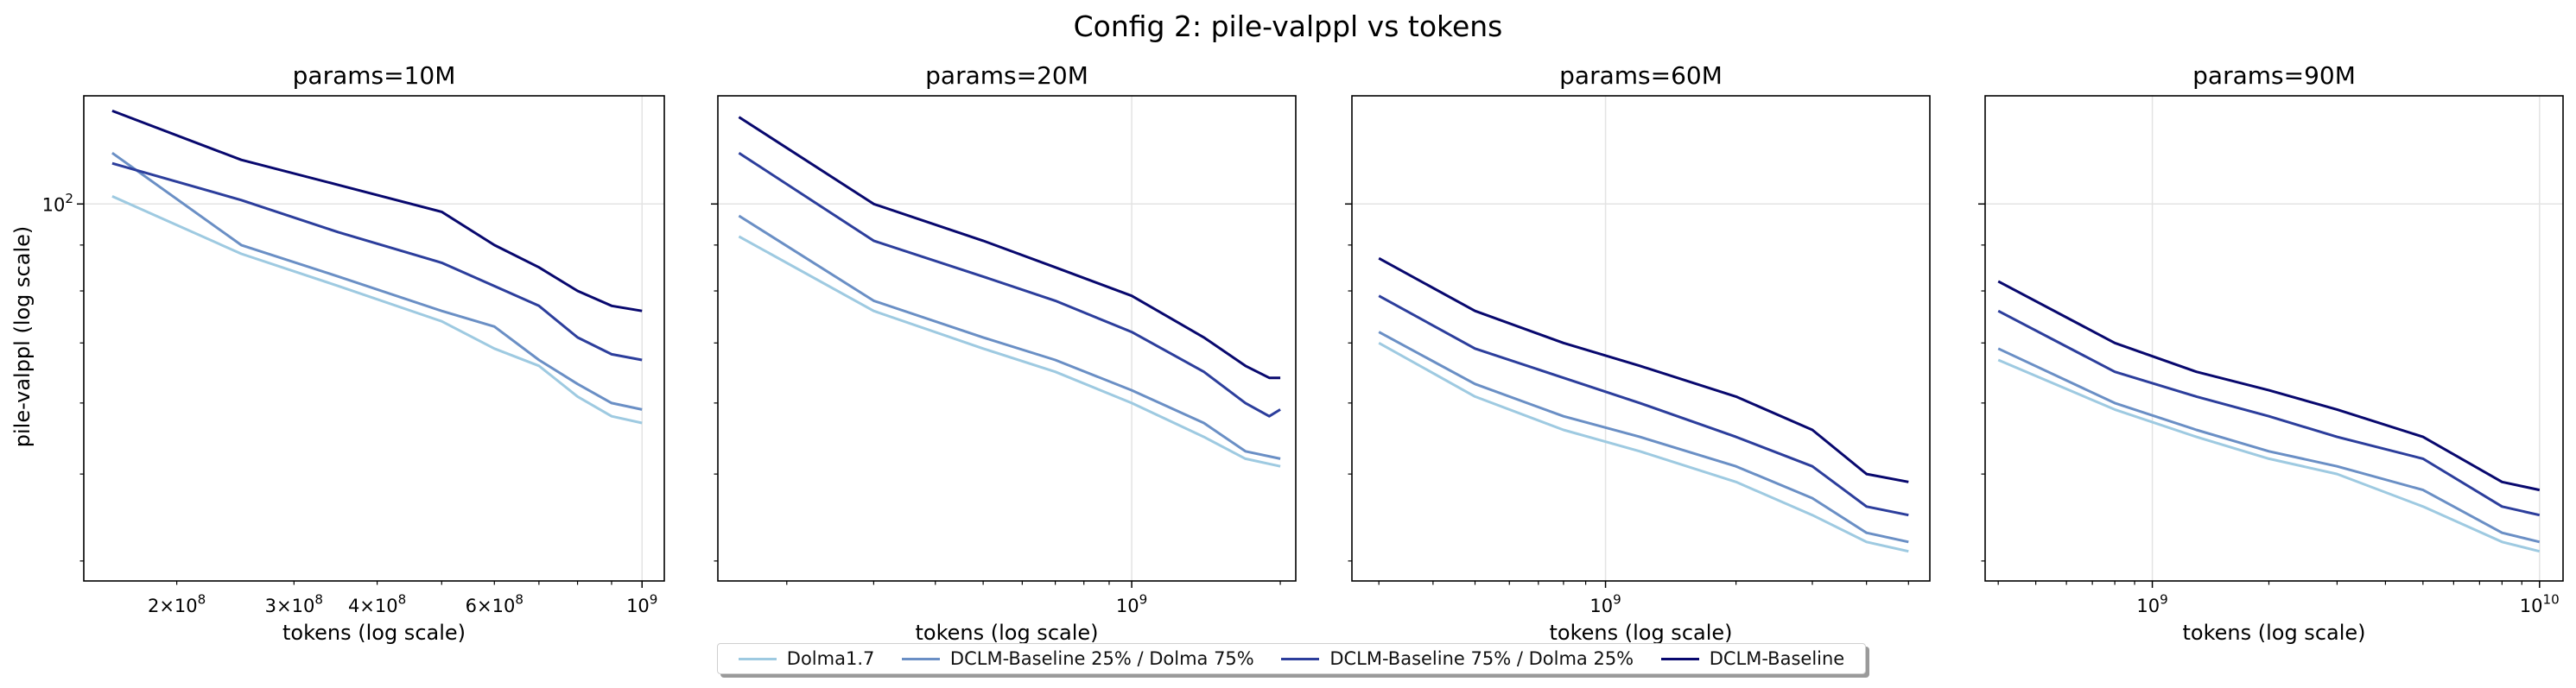 The width and height of the screenshot is (2576, 688). I want to click on x-tick-label: 3×108, so click(294, 604).